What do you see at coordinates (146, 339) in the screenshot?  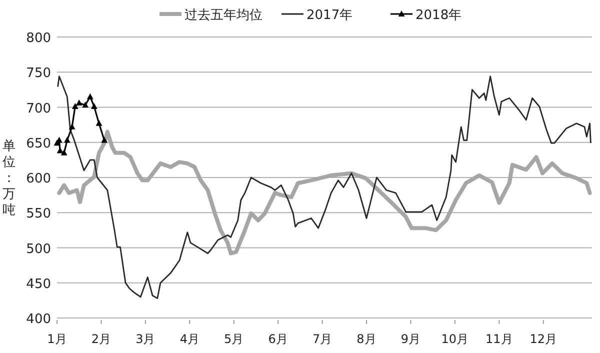 I see `x-tick-label: 3月` at bounding box center [146, 339].